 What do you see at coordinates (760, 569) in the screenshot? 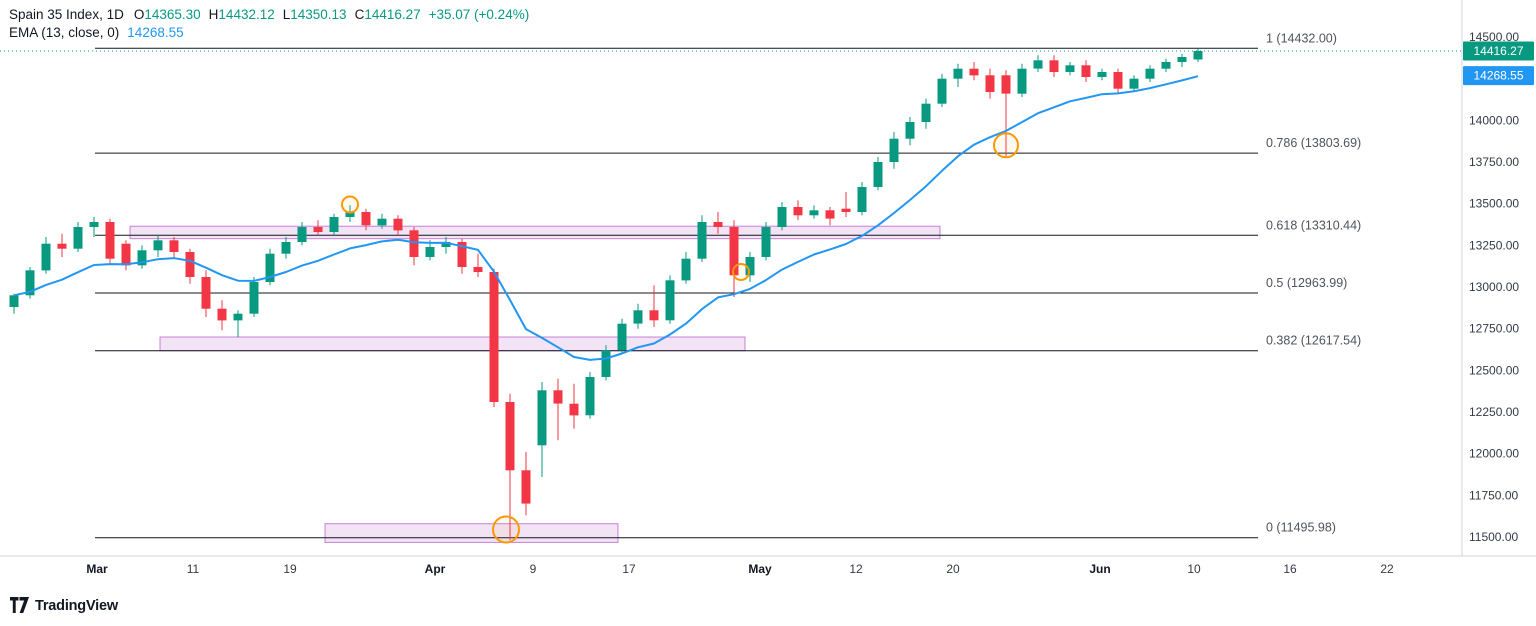
I see `time-axis-label: May` at bounding box center [760, 569].